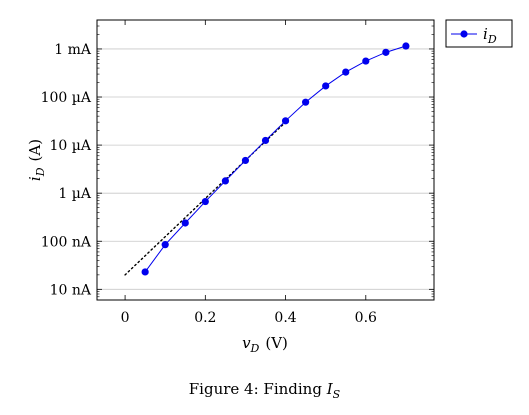 Image resolution: width=529 pixels, height=415 pixels. What do you see at coordinates (205, 318) in the screenshot?
I see `x-tick-label: 0.2` at bounding box center [205, 318].